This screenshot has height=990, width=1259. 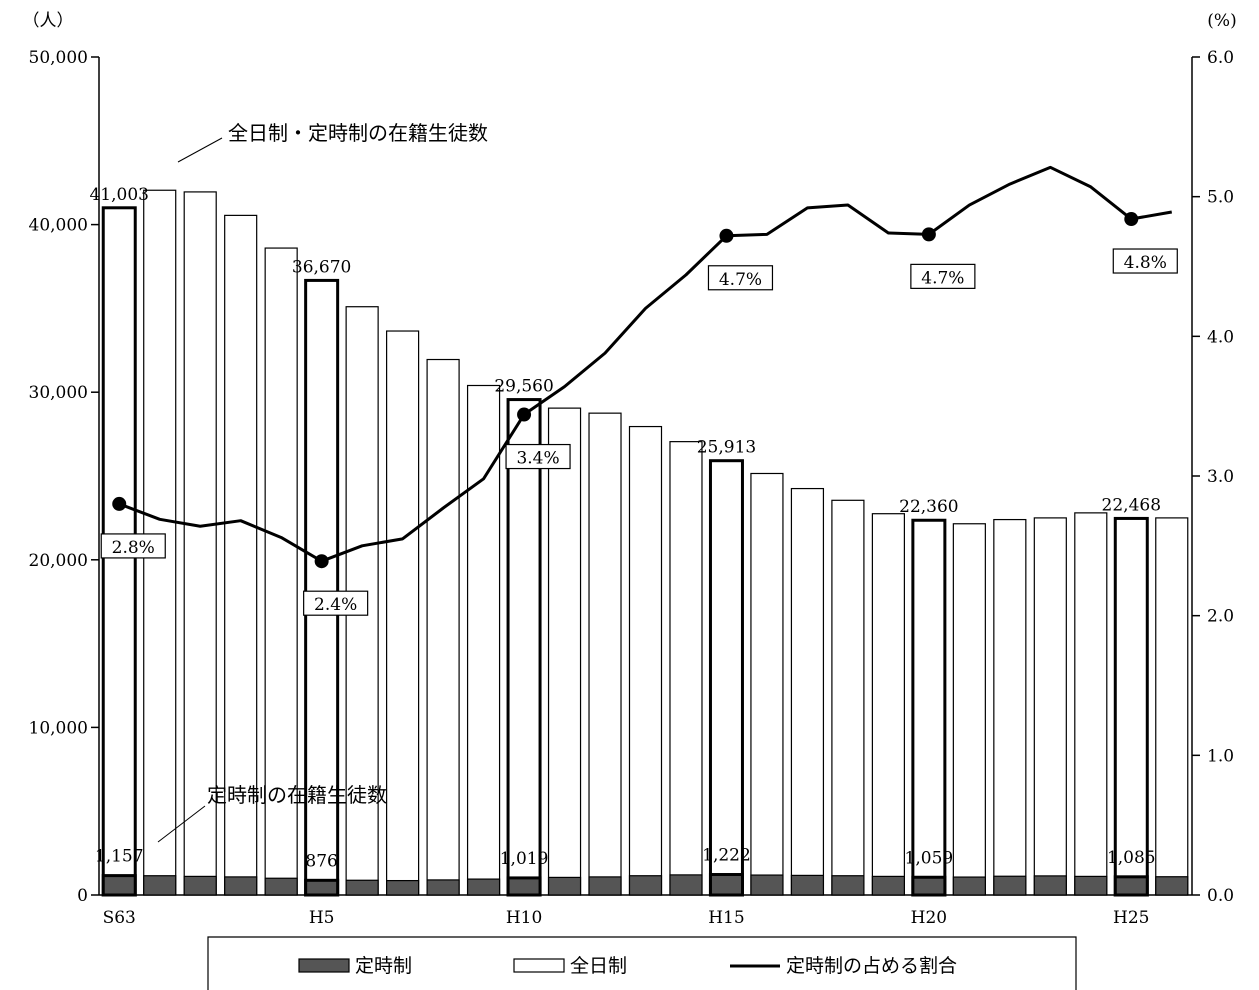 I want to click on percentage-label: 4.8%, so click(x=1145, y=263).